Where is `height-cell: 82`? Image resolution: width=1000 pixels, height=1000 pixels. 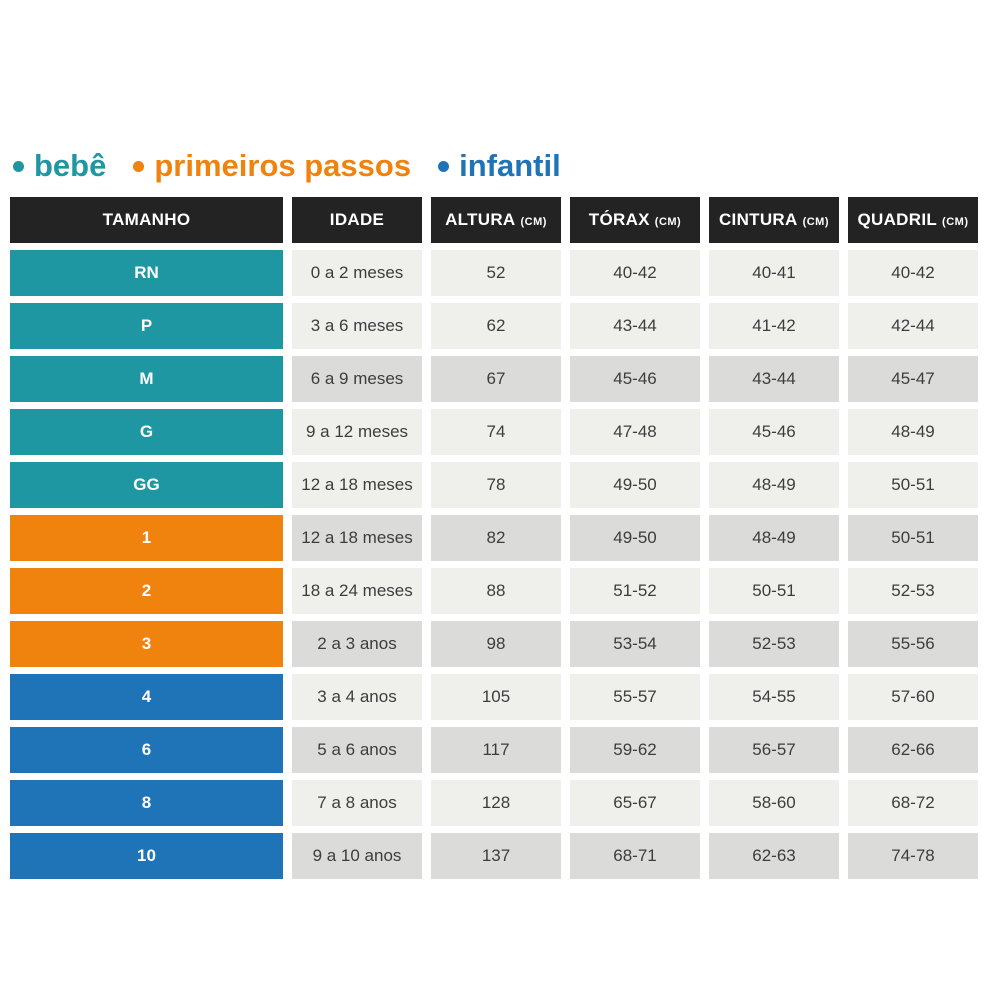 height-cell: 82 is located at coordinates (496, 538).